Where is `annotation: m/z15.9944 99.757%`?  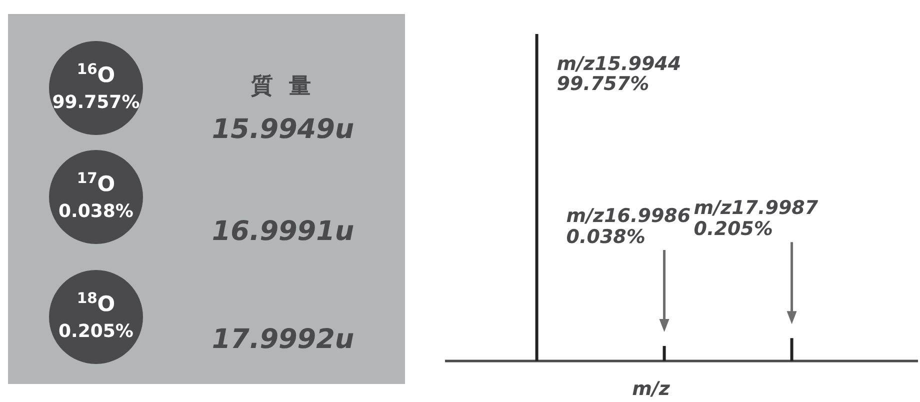 annotation: m/z15.9944 99.757% is located at coordinates (619, 74).